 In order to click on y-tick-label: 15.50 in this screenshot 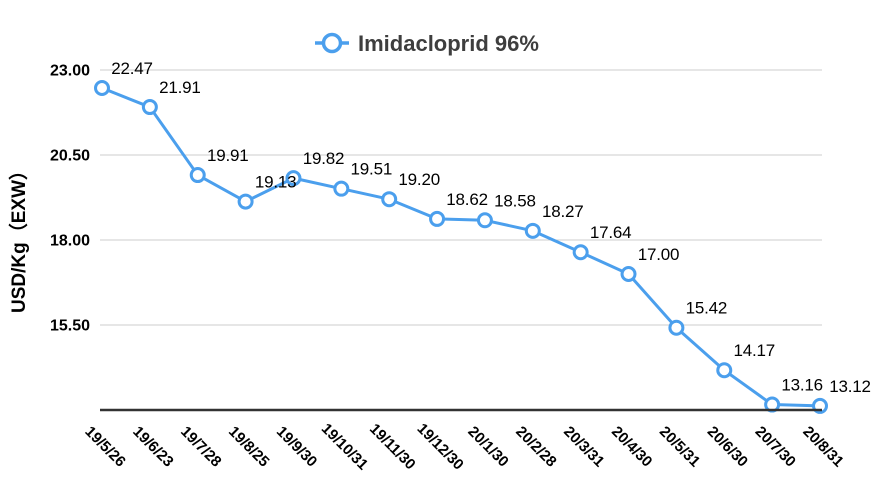, I will do `click(70, 326)`.